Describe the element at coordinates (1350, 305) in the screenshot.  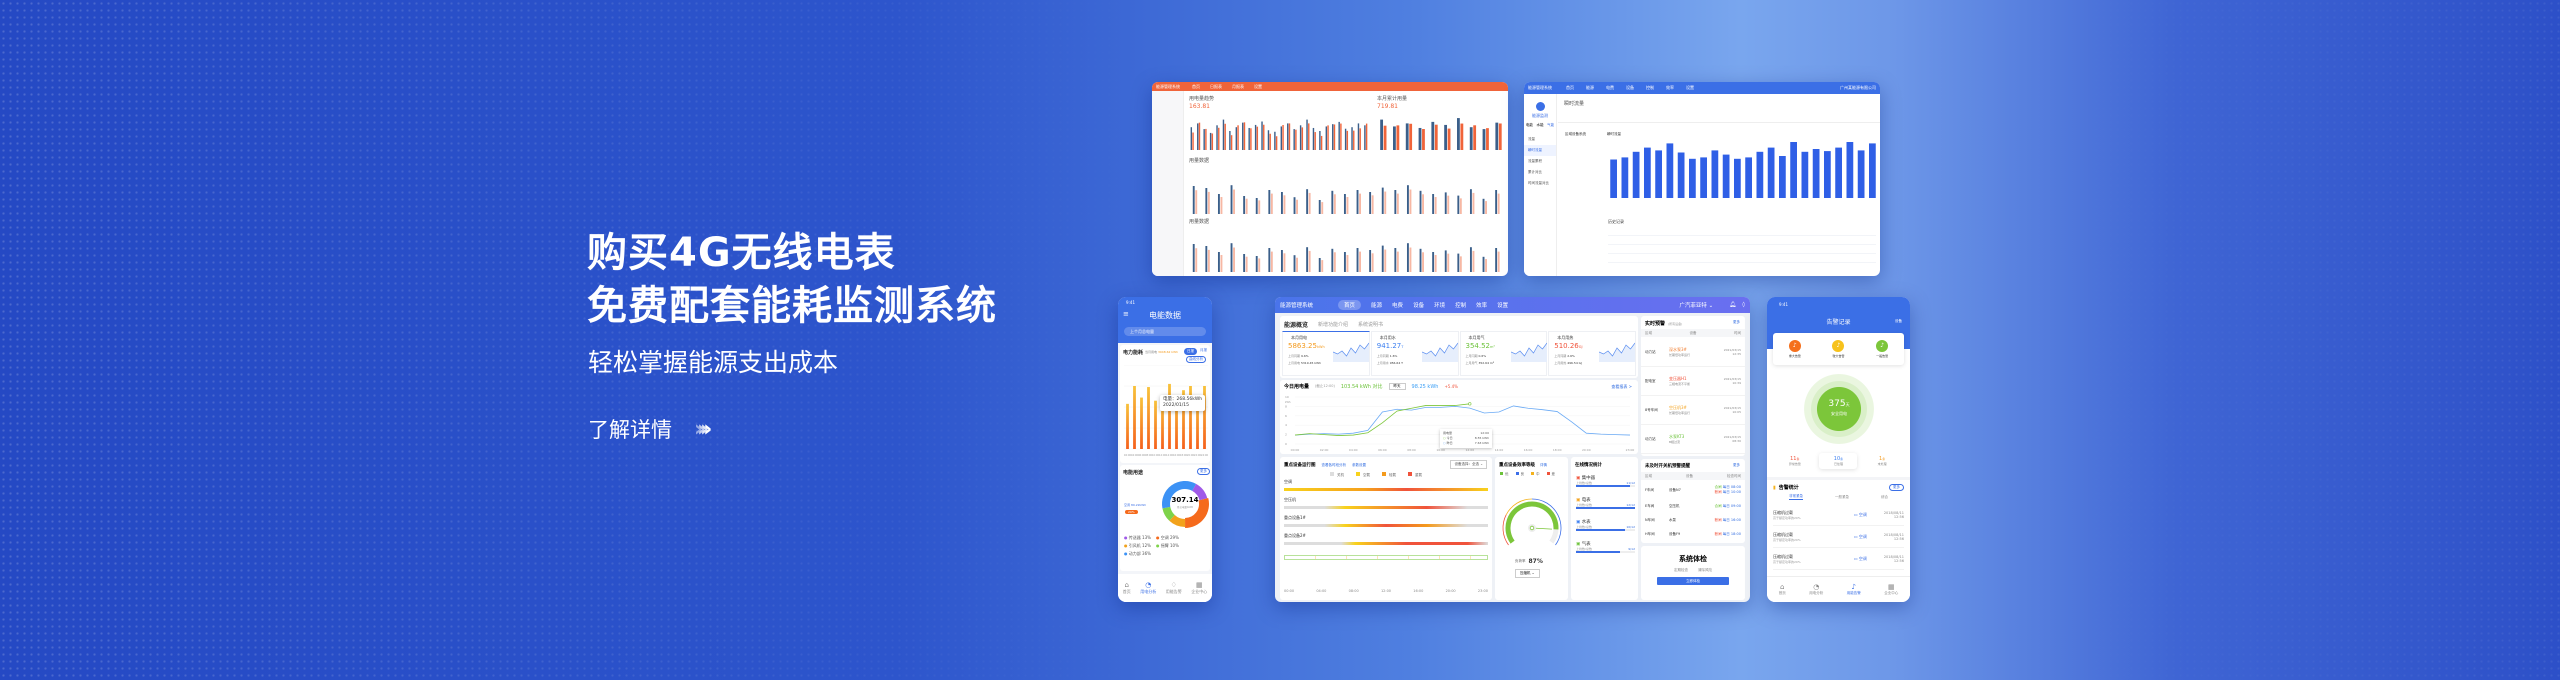
I see `nav-tab-0: 首页` at that location.